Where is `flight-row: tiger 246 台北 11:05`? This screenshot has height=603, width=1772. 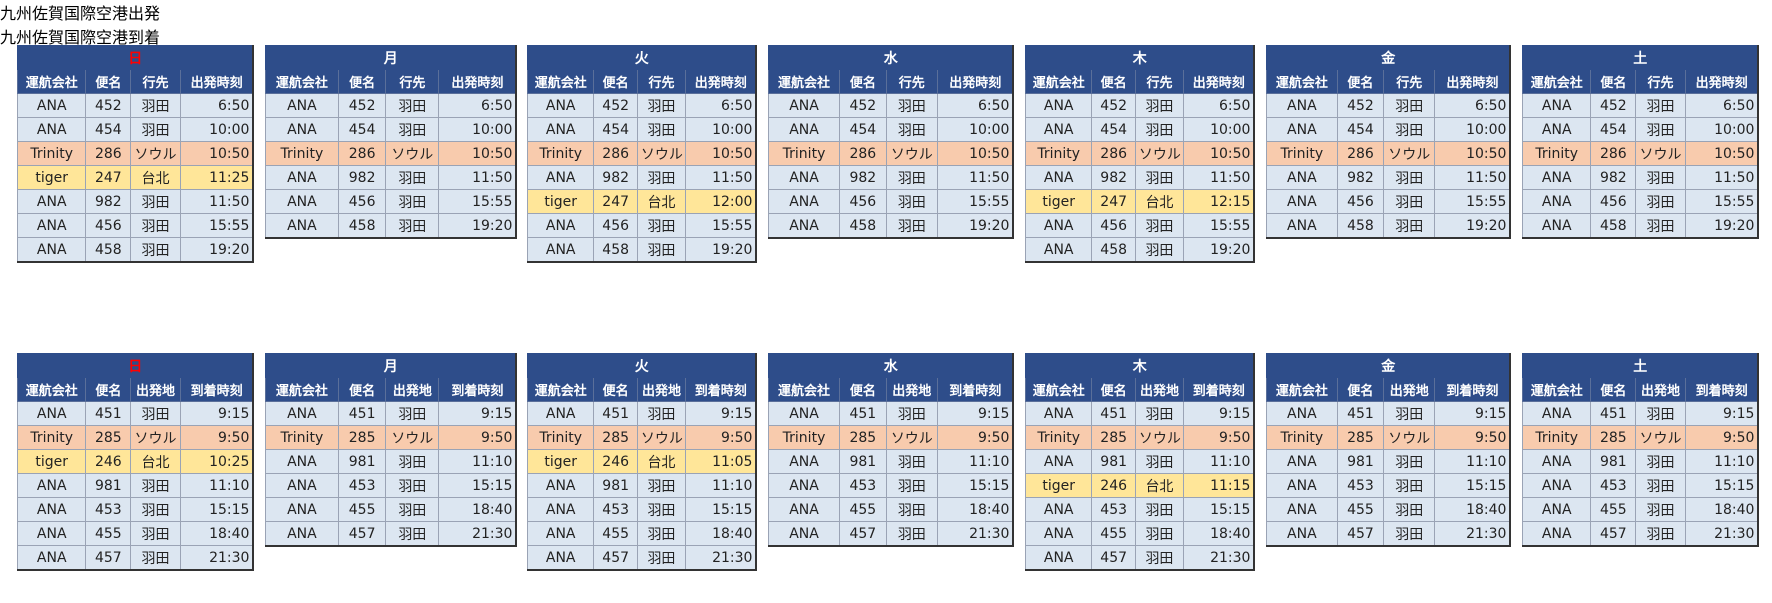 flight-row: tiger 246 台北 11:05 is located at coordinates (641, 461).